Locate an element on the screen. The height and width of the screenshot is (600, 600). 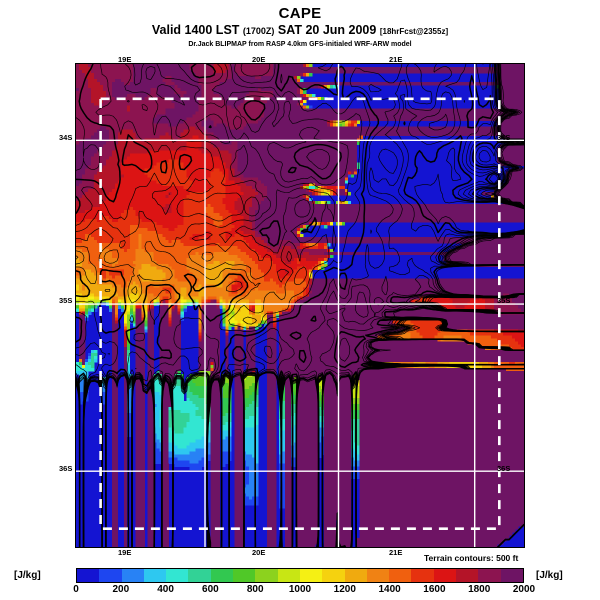
colorbar-tick-2000: 2000 is located at coordinates (524, 589).